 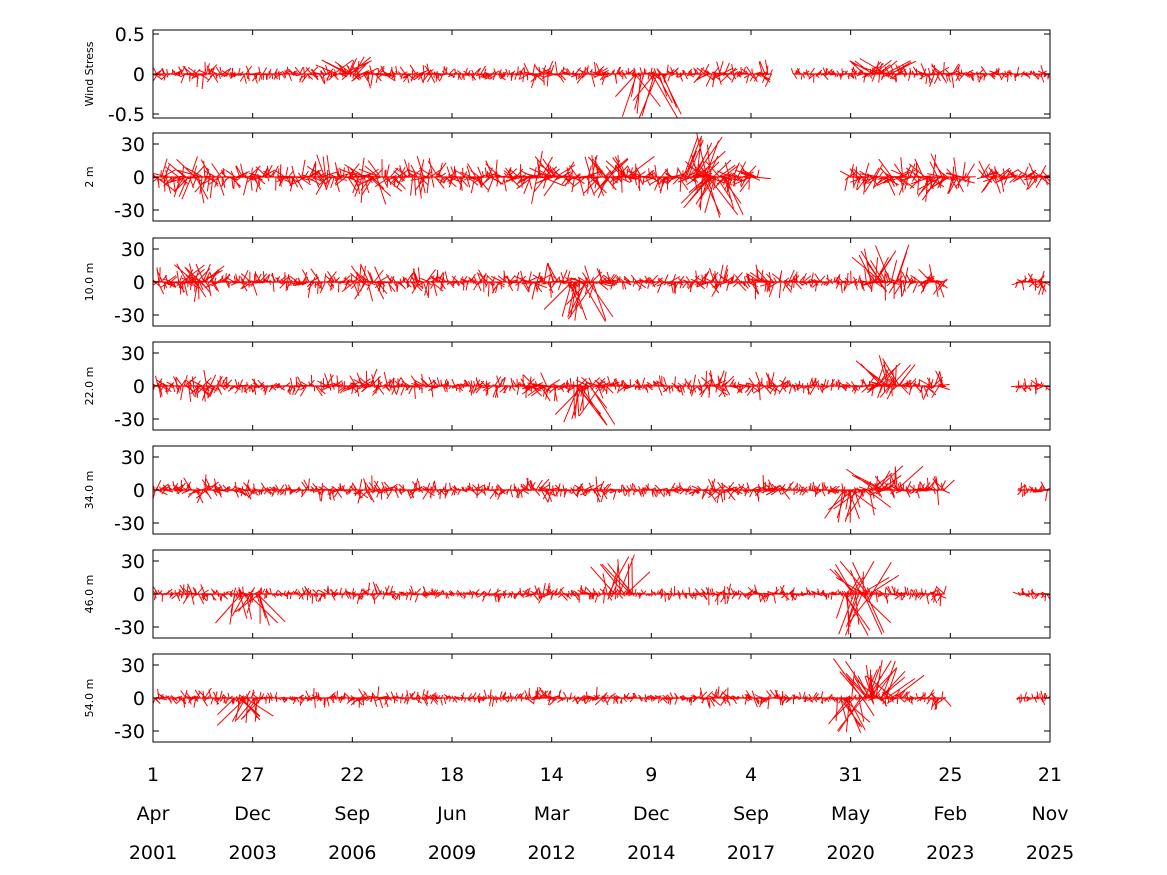 I want to click on x-tick-year: 2009, so click(x=452, y=853).